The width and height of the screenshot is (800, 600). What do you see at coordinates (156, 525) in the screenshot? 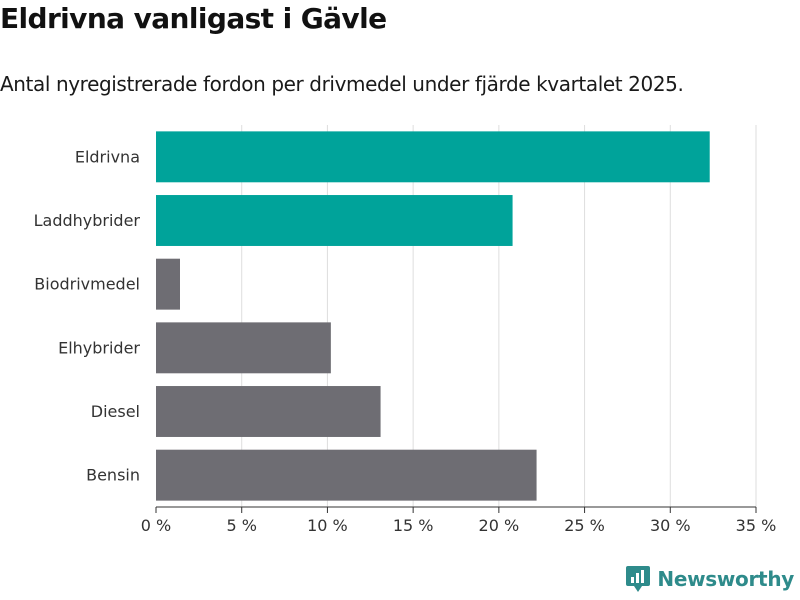
I see `x-tick-label: 0 %` at bounding box center [156, 525].